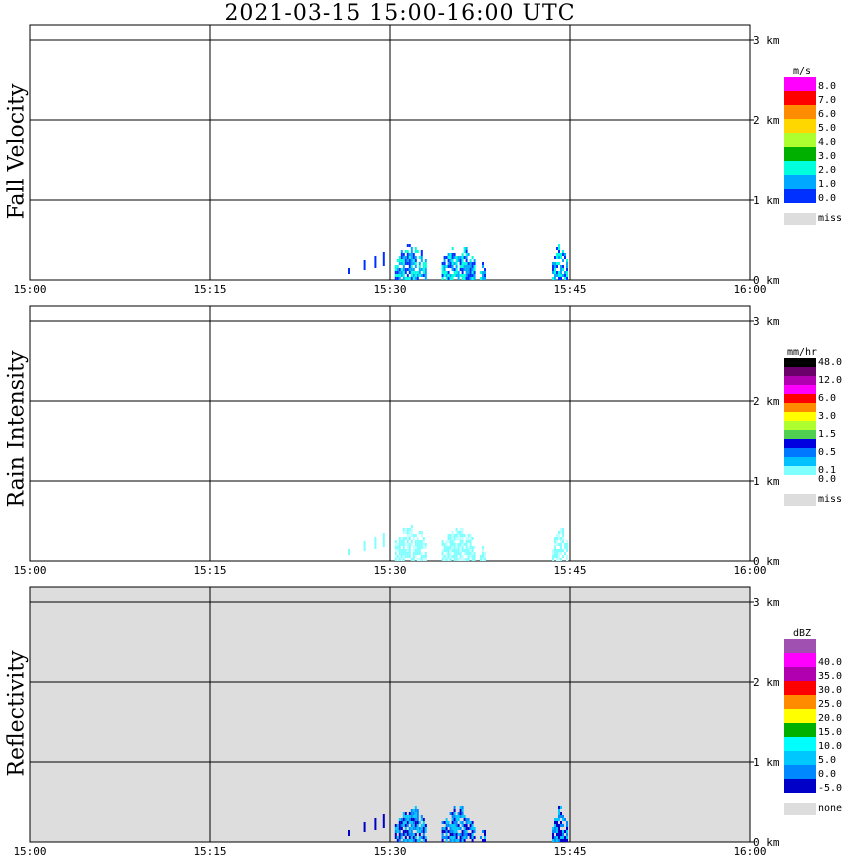 The width and height of the screenshot is (850, 868). I want to click on legend-unit: m/s, so click(802, 71).